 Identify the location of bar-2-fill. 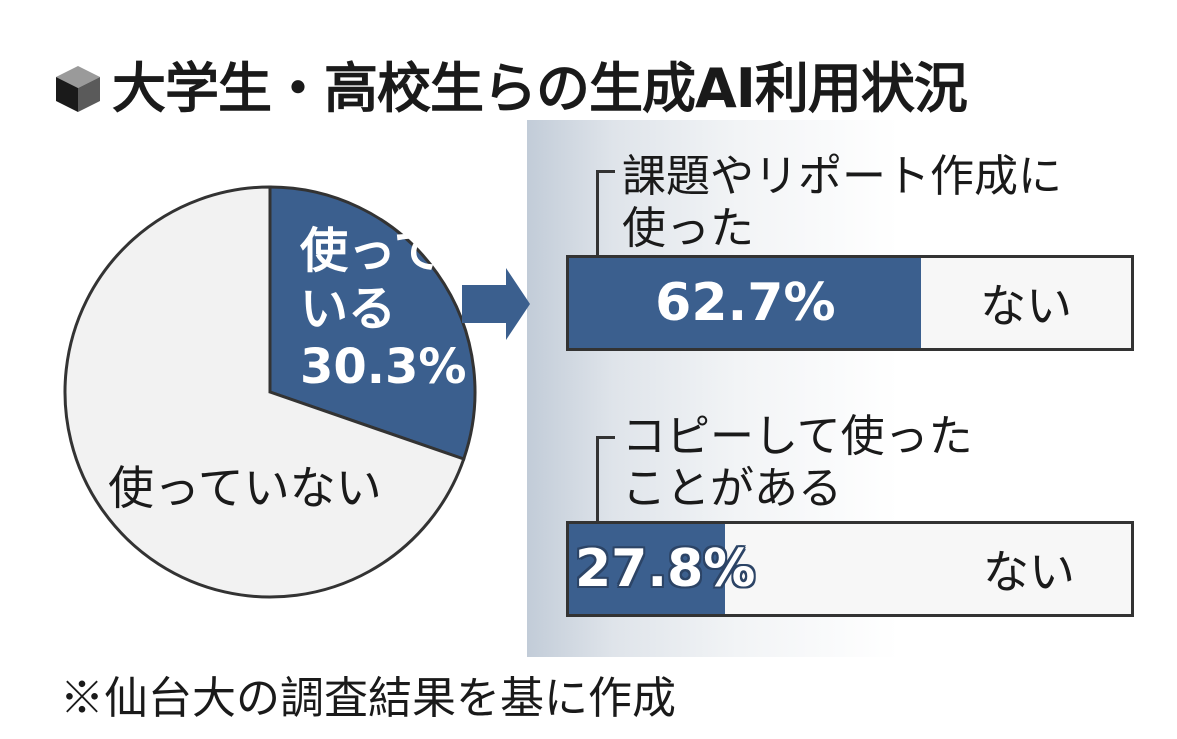
(647, 569).